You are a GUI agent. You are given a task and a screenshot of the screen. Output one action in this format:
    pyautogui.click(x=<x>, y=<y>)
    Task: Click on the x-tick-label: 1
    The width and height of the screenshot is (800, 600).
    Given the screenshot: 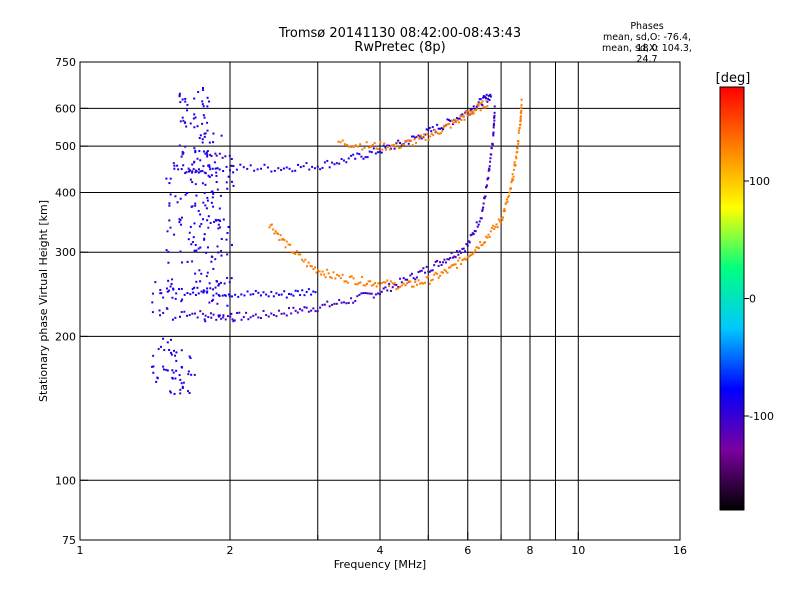 What is the action you would take?
    pyautogui.click(x=80, y=550)
    